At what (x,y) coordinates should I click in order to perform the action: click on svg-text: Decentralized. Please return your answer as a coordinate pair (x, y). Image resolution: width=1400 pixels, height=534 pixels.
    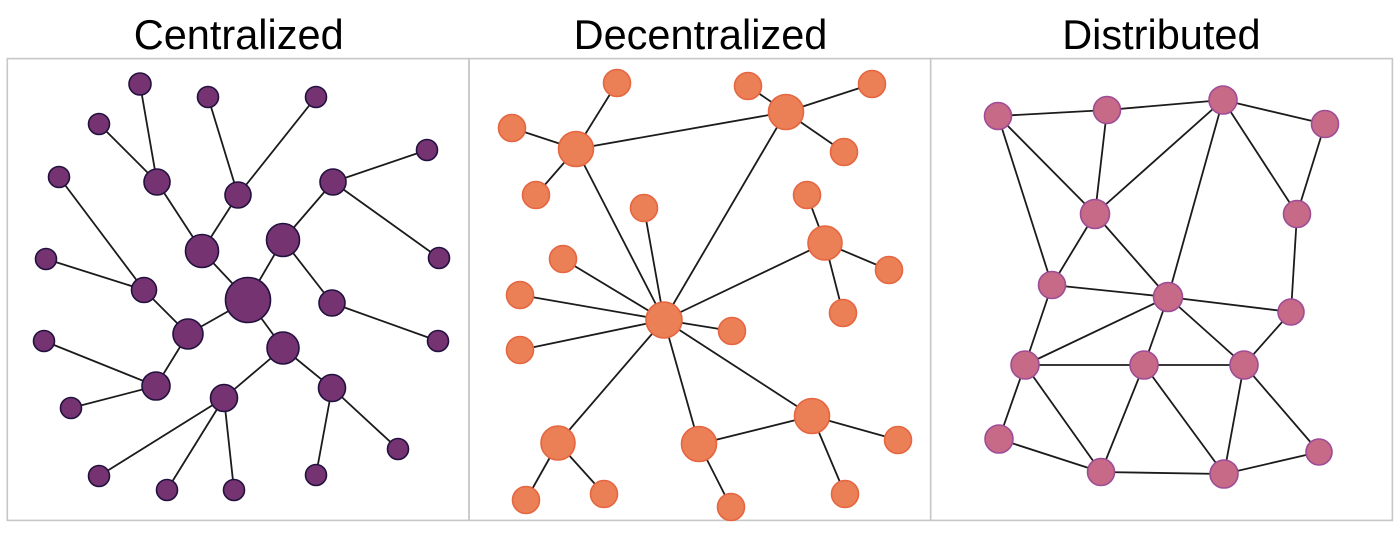
    Looking at the image, I should click on (701, 34).